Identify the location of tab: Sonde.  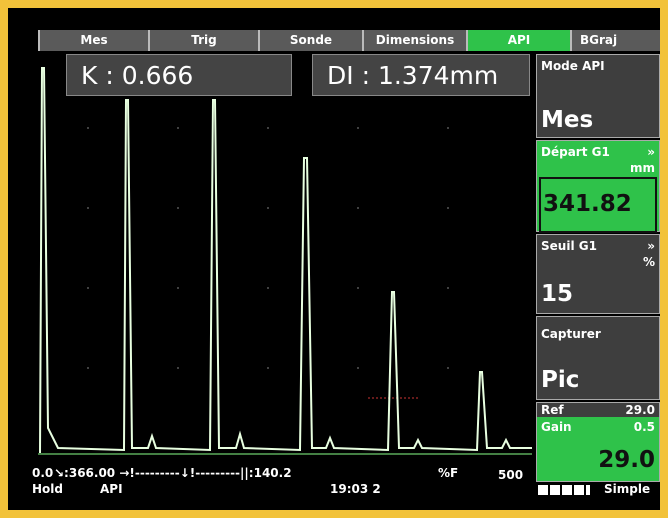
(310, 40).